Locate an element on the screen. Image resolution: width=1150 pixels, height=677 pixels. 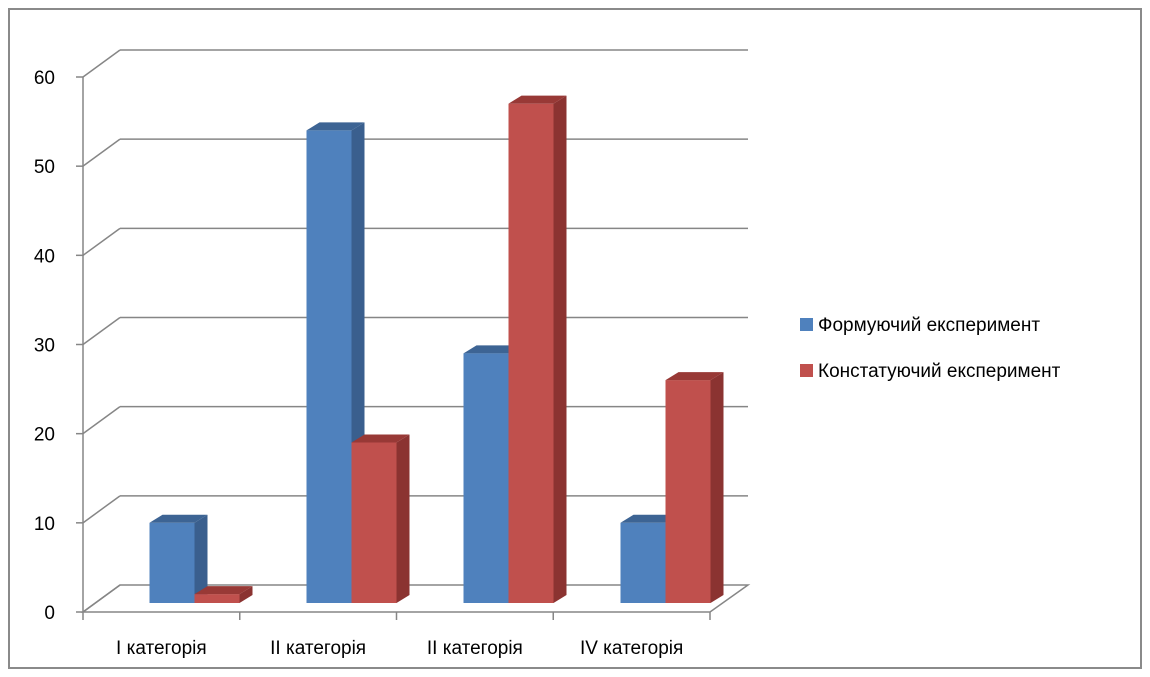
legend-item: Констатуючий експеримент is located at coordinates (930, 371).